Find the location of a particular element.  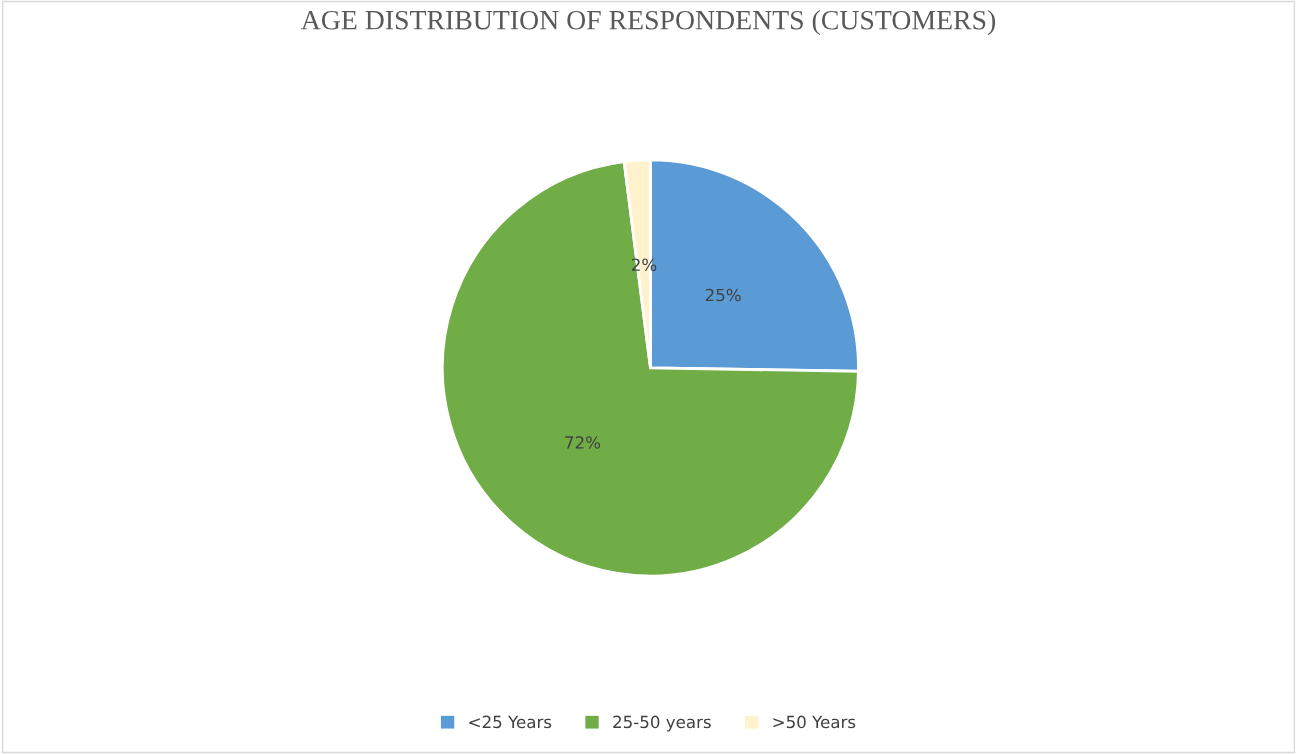

legend-label: 25-50 years is located at coordinates (662, 723).